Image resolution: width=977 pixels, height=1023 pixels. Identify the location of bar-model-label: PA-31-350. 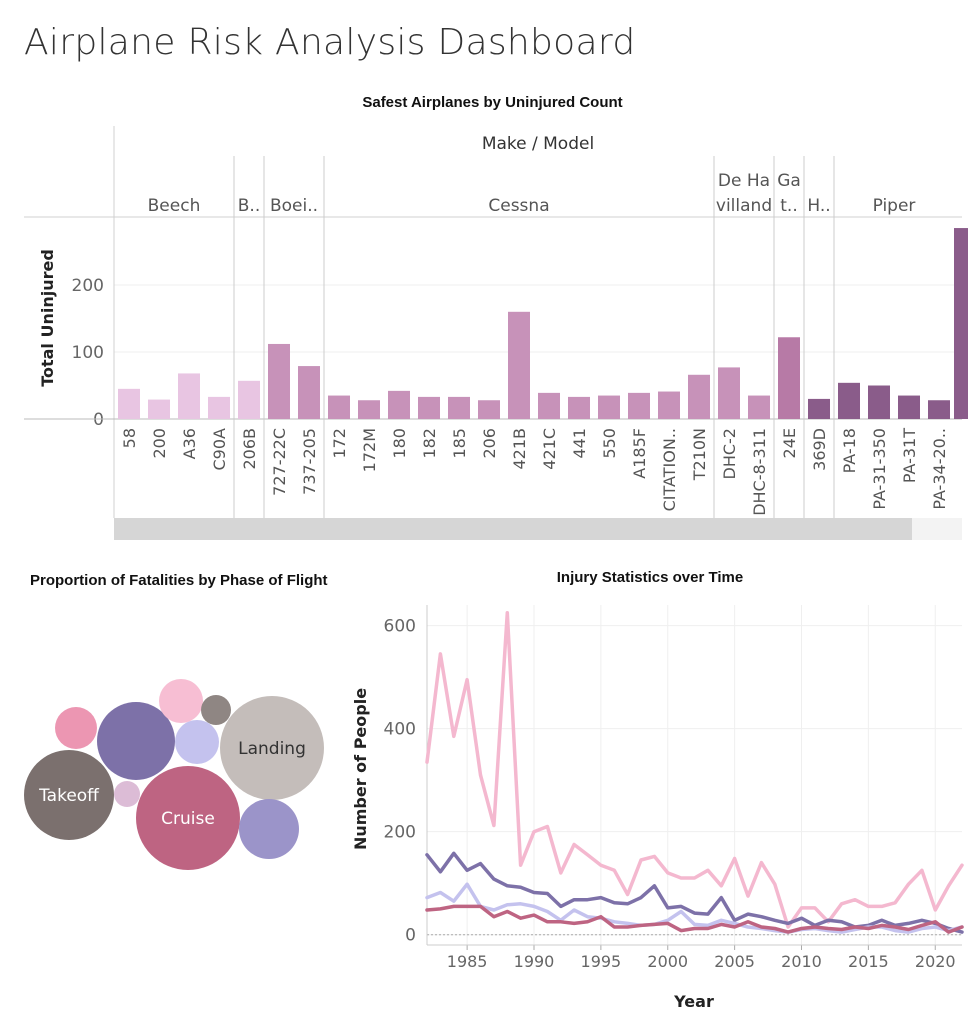
(879, 469).